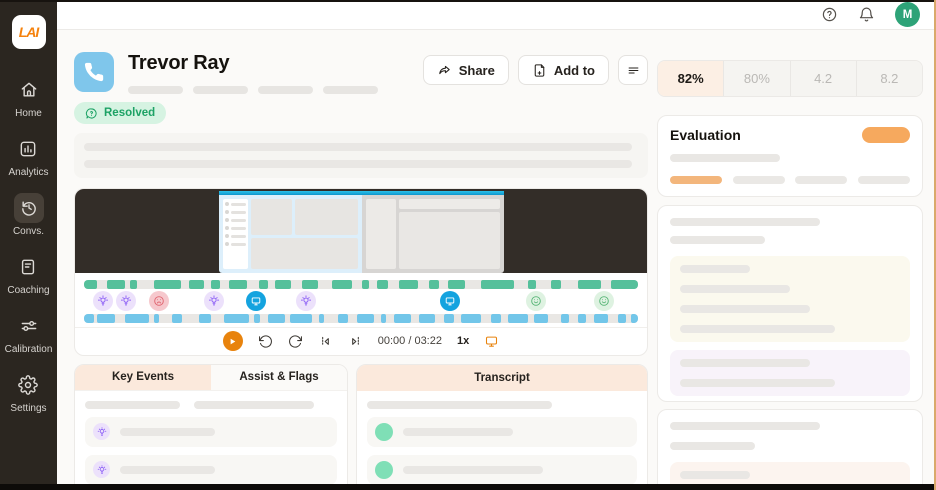  I want to click on evaluation-action-pill, so click(886, 135).